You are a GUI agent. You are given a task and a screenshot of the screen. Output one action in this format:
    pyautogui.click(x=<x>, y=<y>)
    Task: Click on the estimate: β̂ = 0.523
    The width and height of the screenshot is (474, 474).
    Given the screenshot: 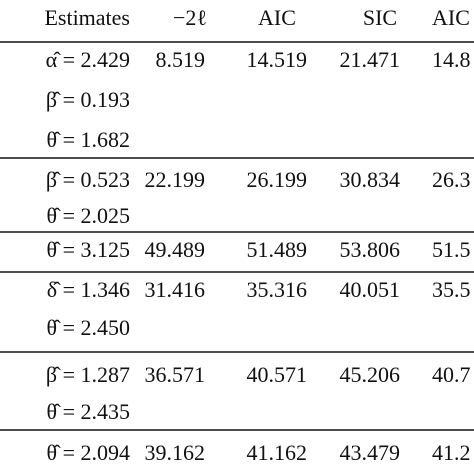 What is the action you would take?
    pyautogui.click(x=88, y=179)
    